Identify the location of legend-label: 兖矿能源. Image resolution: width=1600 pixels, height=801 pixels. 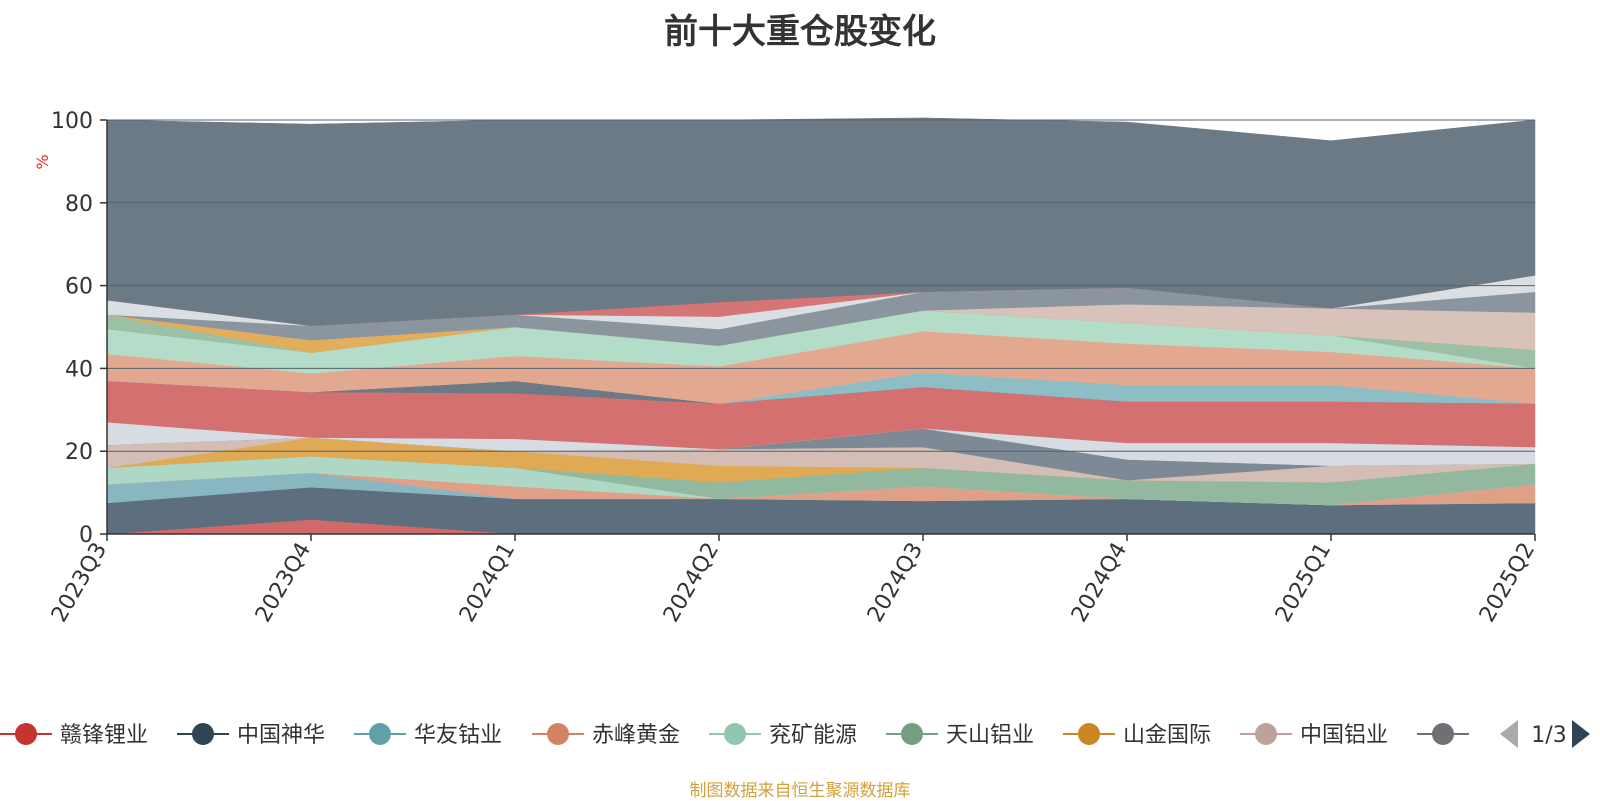
(813, 735).